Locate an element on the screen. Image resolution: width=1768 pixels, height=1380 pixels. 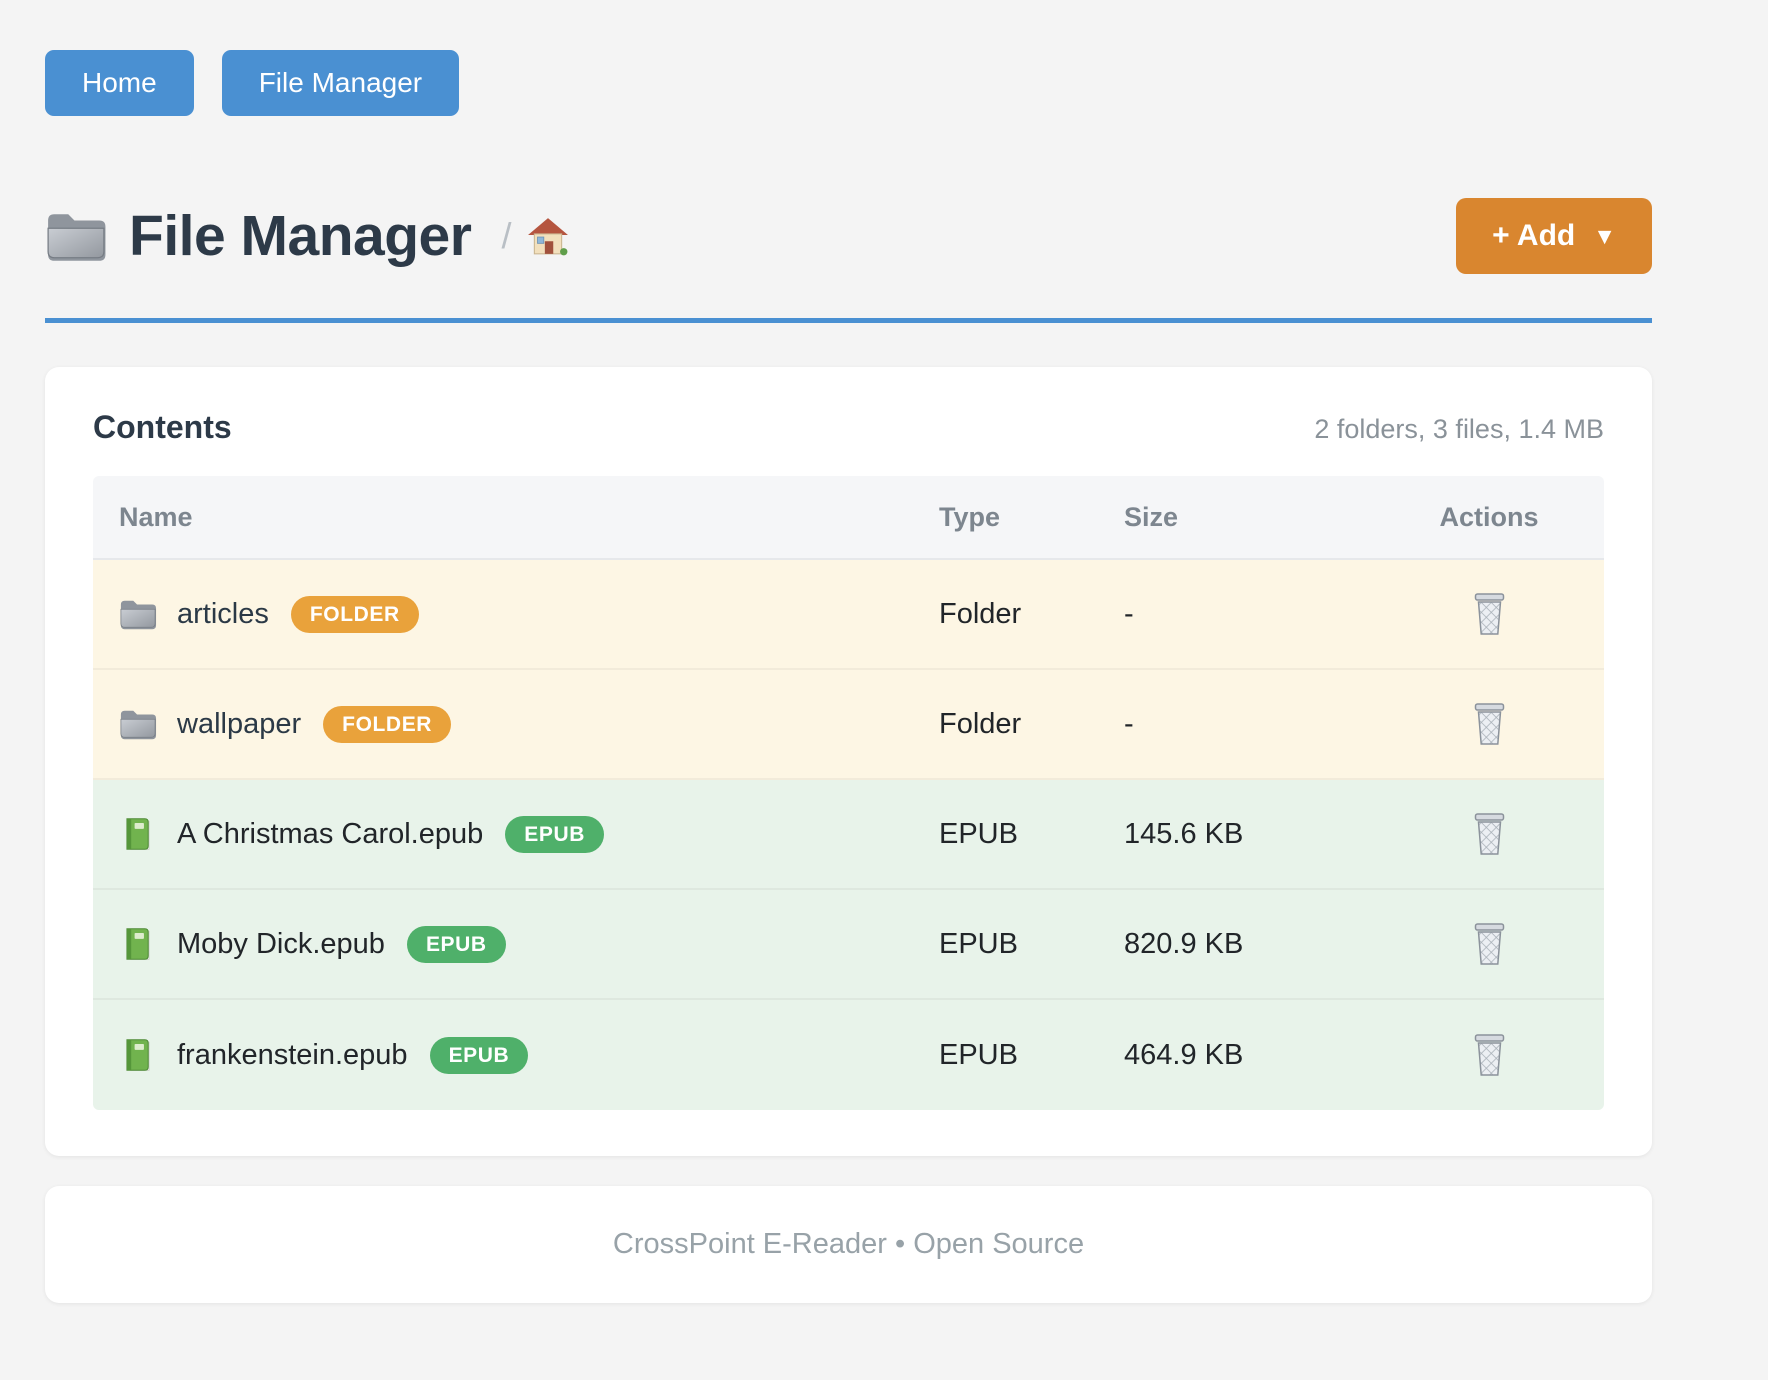
table-row: wallpaper FOLDER Folder - is located at coordinates (848, 725).